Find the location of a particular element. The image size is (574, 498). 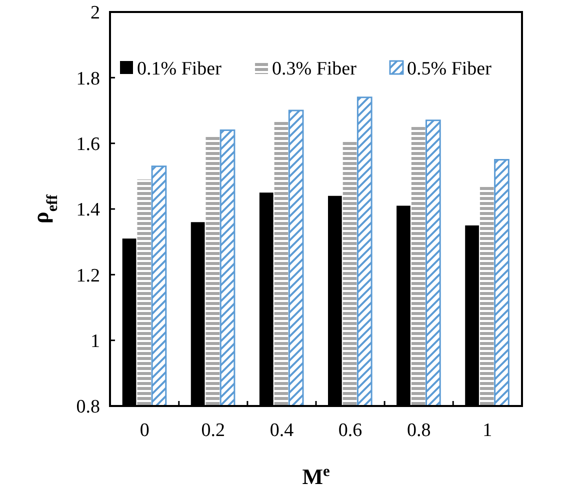

y-tick-label: 0.8 is located at coordinates (88, 407).